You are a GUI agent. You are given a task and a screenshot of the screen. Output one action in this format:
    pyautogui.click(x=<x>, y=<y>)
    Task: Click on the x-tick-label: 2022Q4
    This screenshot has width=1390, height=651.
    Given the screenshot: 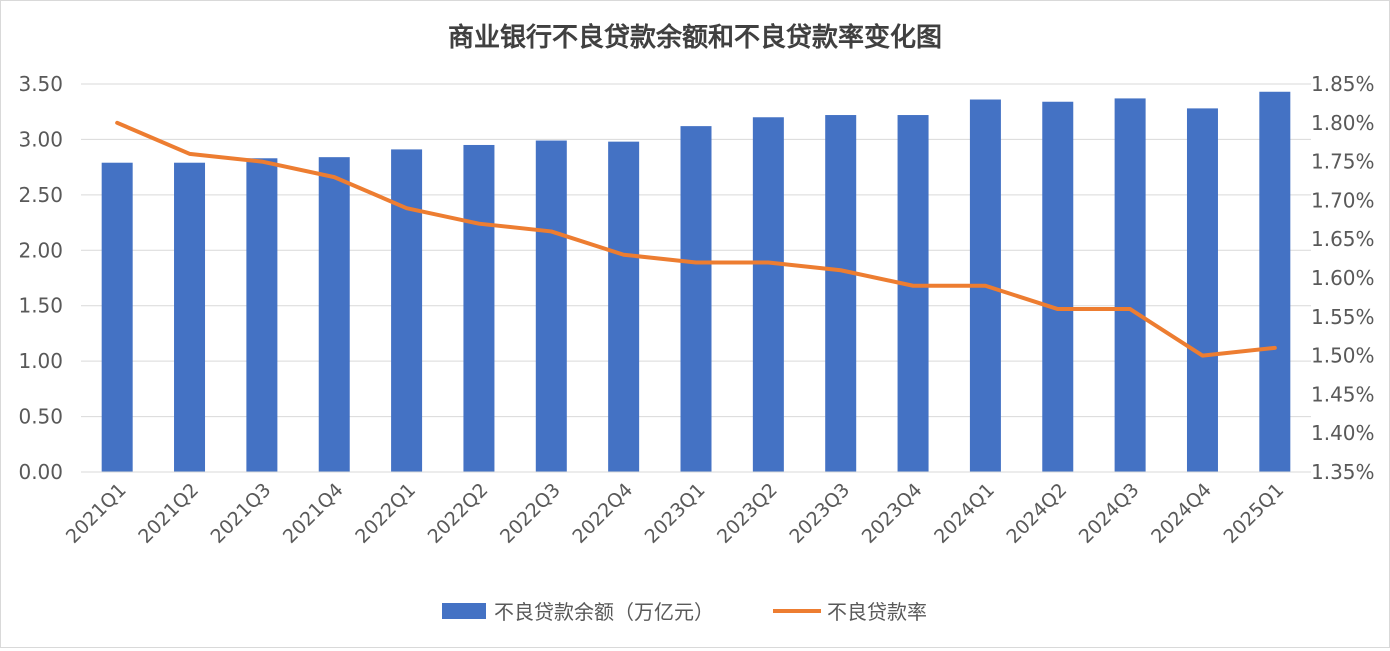 What is the action you would take?
    pyautogui.click(x=602, y=513)
    